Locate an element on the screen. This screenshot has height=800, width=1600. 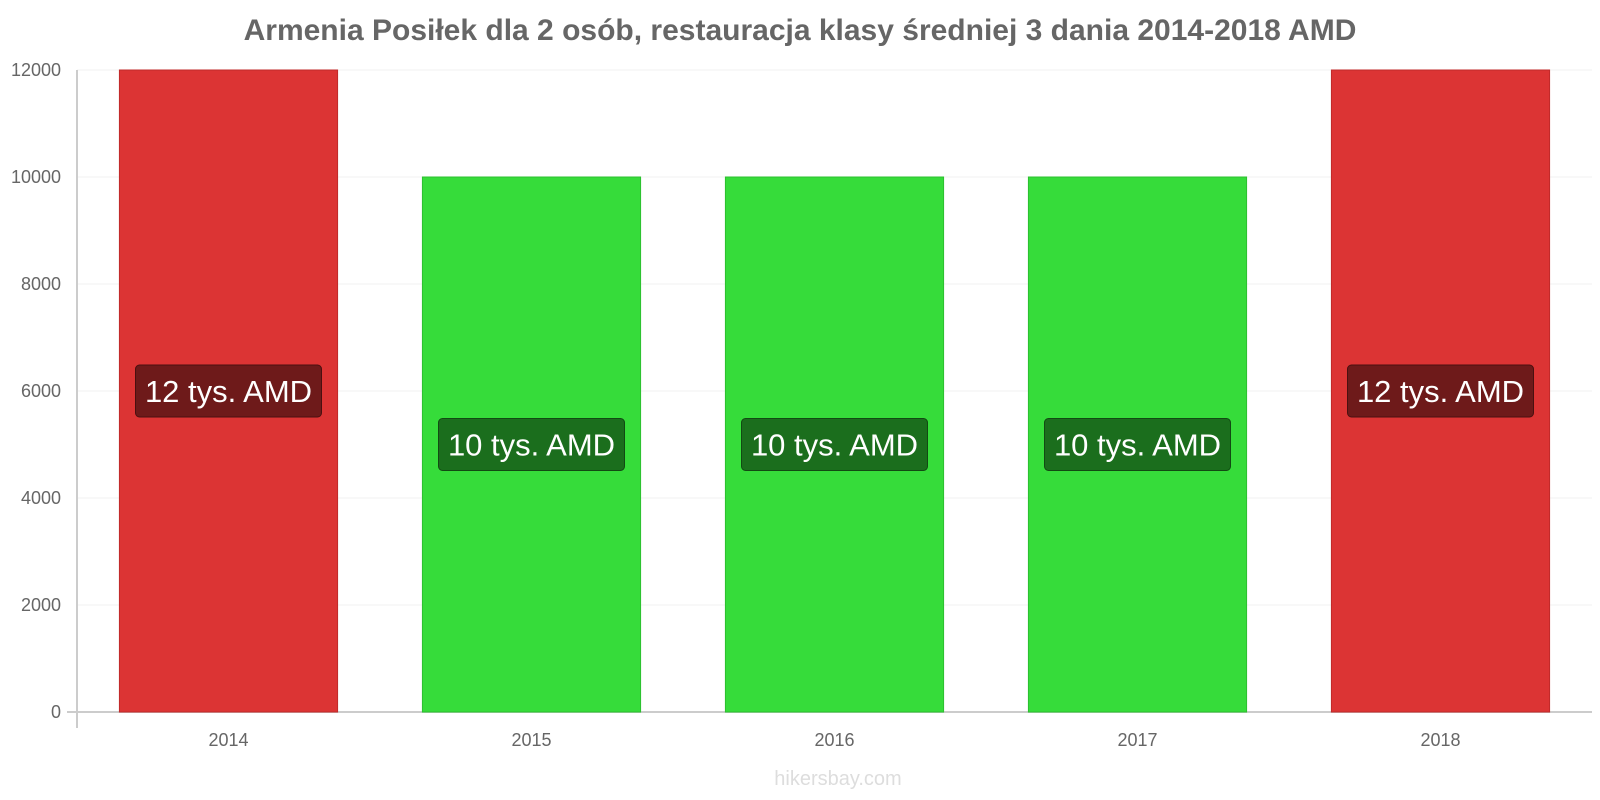
watermark-credit: hikersbay.com is located at coordinates (838, 779).